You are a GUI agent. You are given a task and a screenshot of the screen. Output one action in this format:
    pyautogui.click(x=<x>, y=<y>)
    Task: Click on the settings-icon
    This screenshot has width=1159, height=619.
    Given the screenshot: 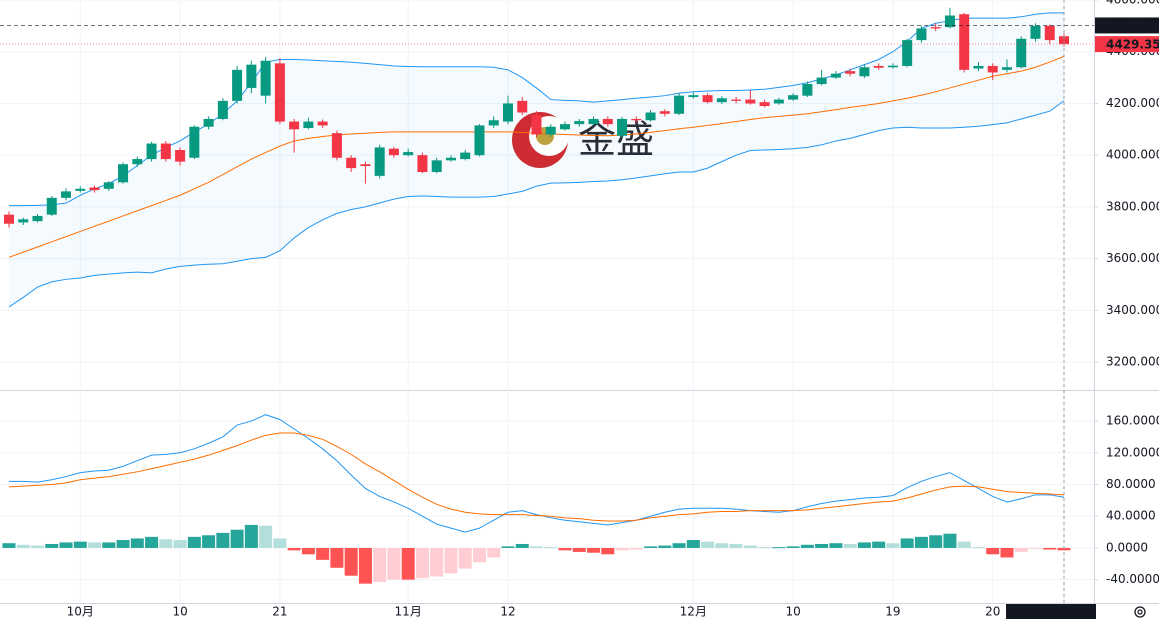 What is the action you would take?
    pyautogui.click(x=1140, y=612)
    